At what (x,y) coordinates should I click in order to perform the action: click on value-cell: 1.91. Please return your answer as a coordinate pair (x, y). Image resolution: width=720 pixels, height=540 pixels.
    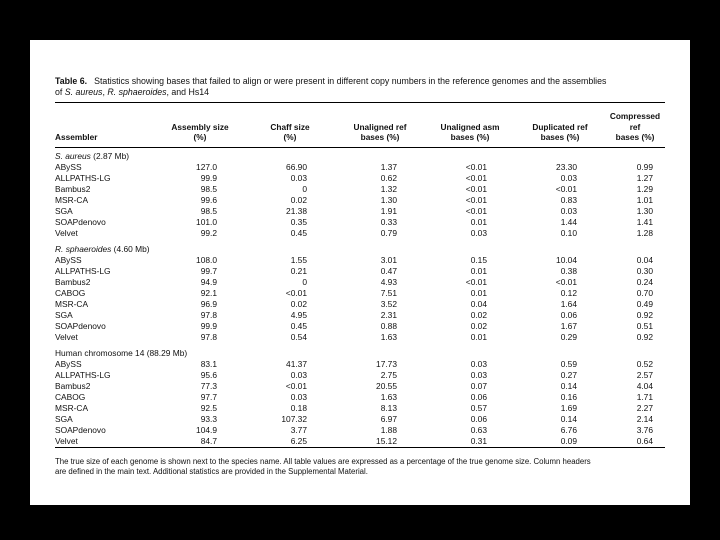
    Looking at the image, I should click on (388, 210).